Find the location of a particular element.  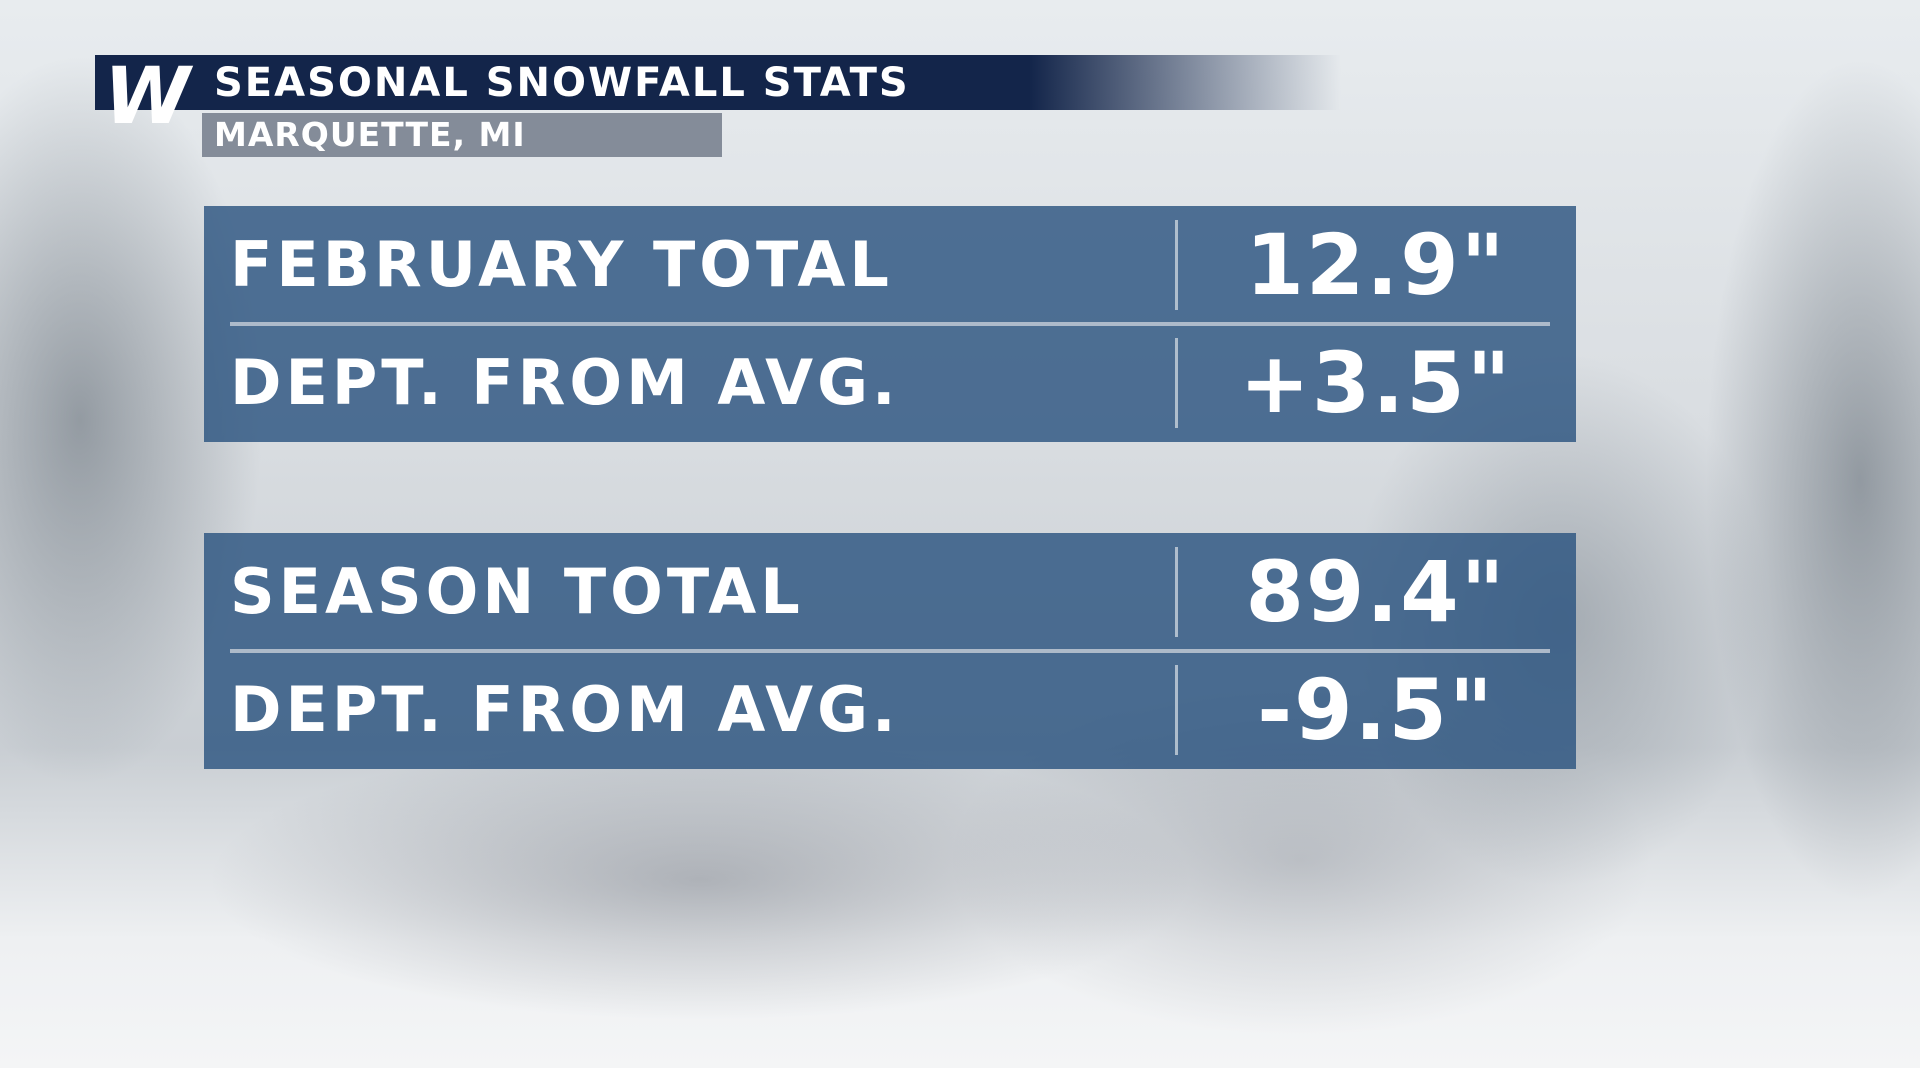

row-value: -9.5" is located at coordinates (1376, 710).